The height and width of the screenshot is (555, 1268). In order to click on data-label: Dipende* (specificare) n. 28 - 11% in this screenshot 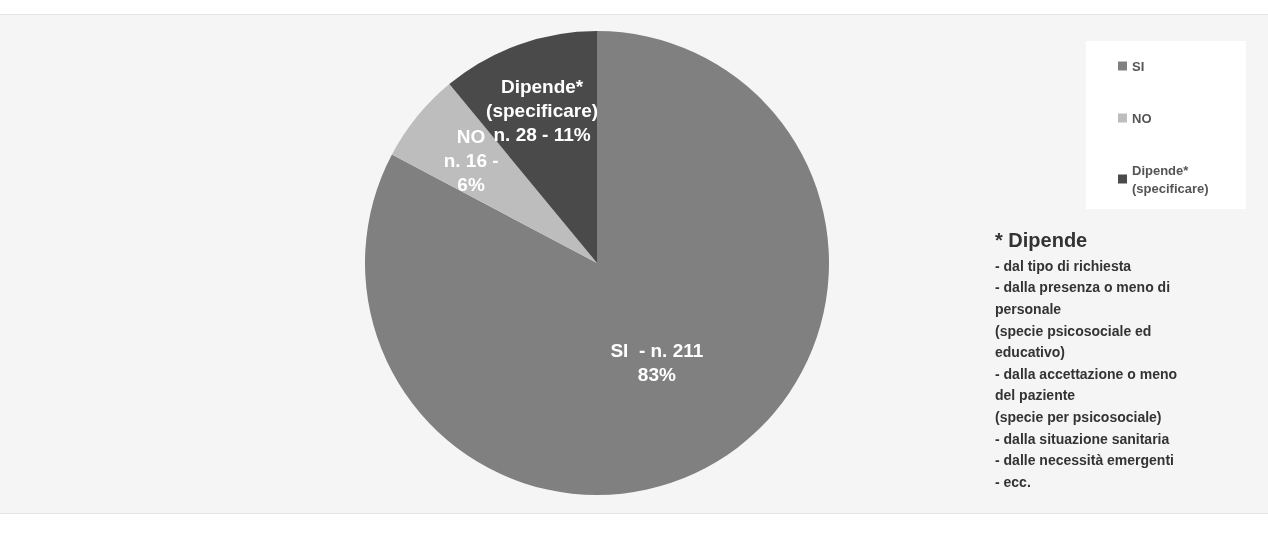, I will do `click(542, 110)`.